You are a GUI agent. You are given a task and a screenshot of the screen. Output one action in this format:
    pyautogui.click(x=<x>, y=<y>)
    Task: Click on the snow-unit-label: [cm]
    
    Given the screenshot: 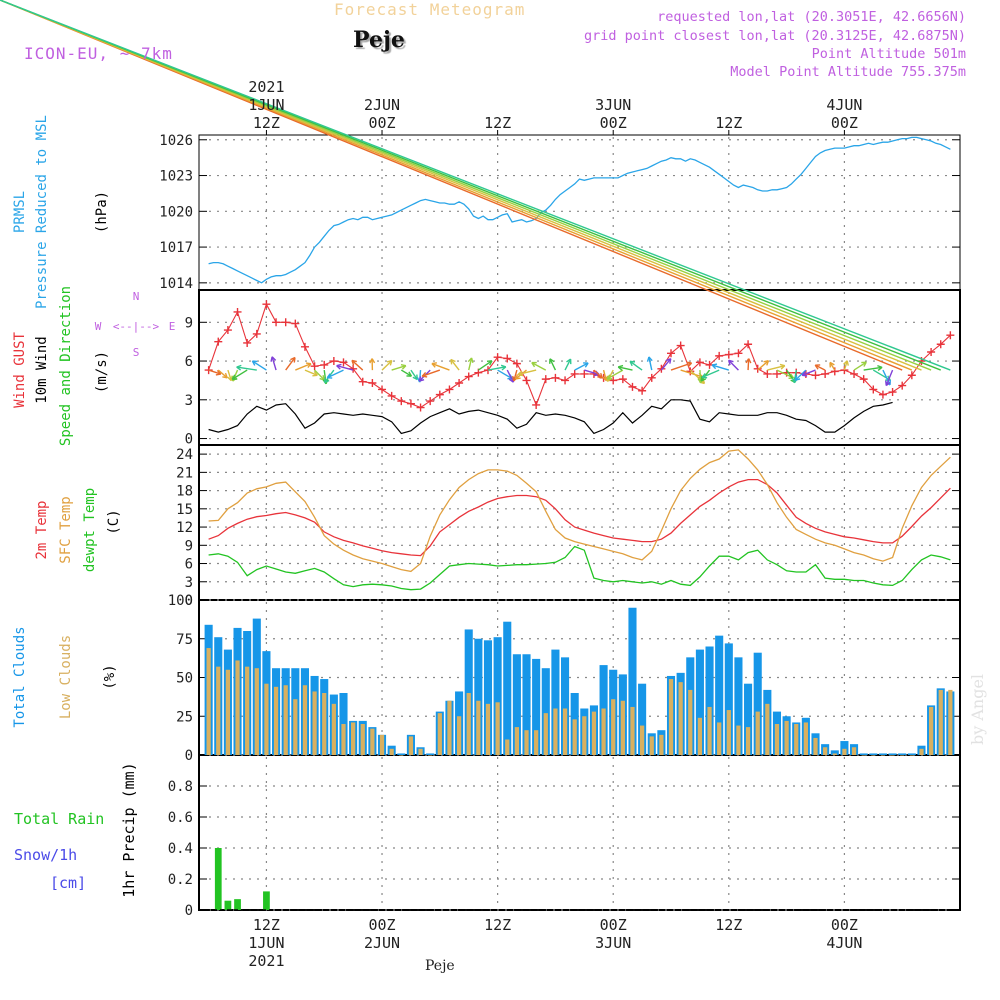 What is the action you would take?
    pyautogui.click(x=68, y=883)
    